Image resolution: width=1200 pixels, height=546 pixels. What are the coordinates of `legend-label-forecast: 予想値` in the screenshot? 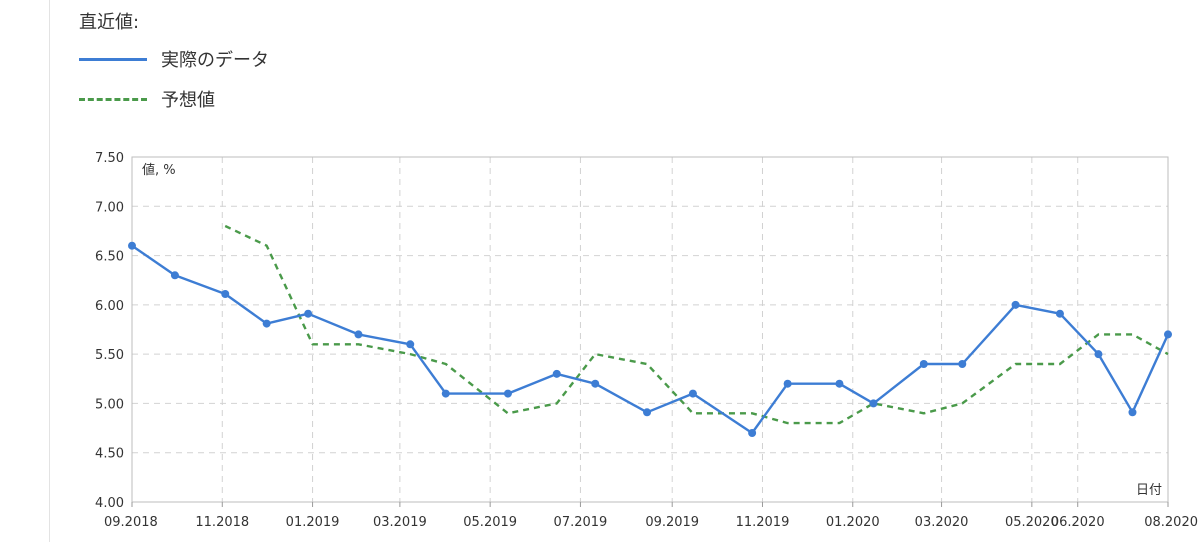 It's located at (188, 100).